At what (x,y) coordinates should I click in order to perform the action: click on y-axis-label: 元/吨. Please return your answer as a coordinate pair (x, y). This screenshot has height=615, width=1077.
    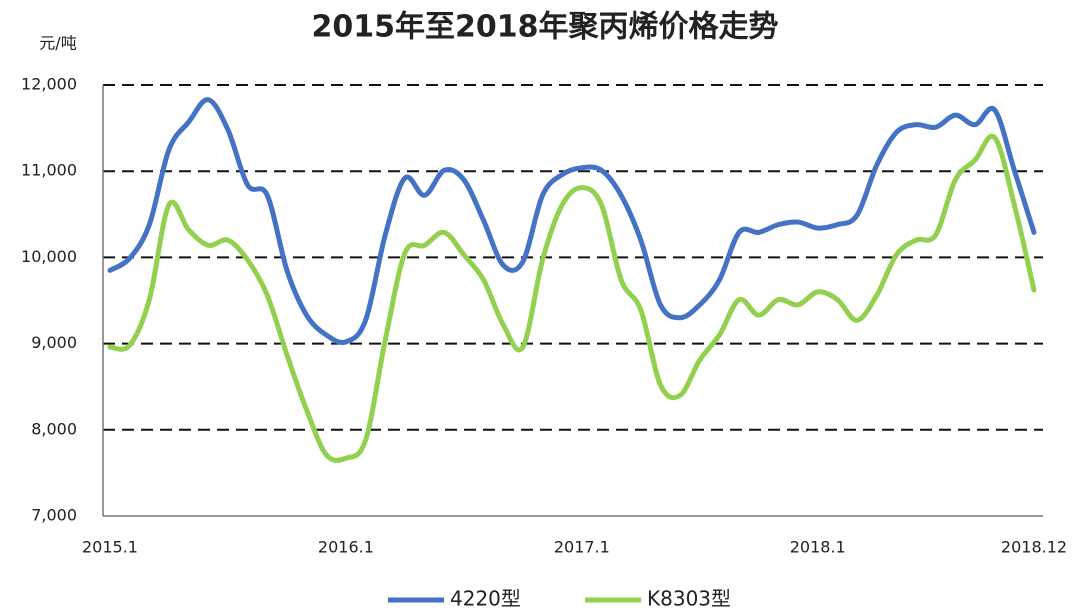
    Looking at the image, I should click on (57, 43).